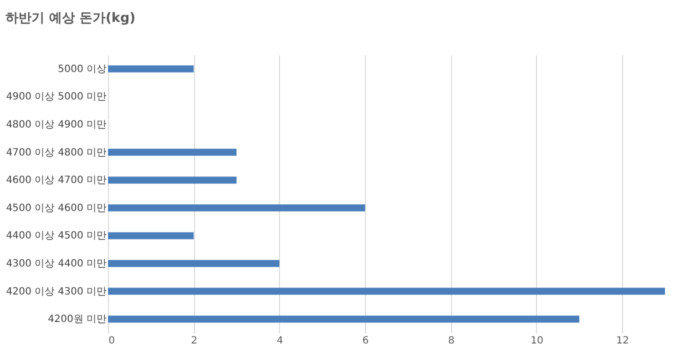 The width and height of the screenshot is (680, 353). What do you see at coordinates (56, 264) in the screenshot?
I see `y-tick-label: 4300 이상 4400 미만` at bounding box center [56, 264].